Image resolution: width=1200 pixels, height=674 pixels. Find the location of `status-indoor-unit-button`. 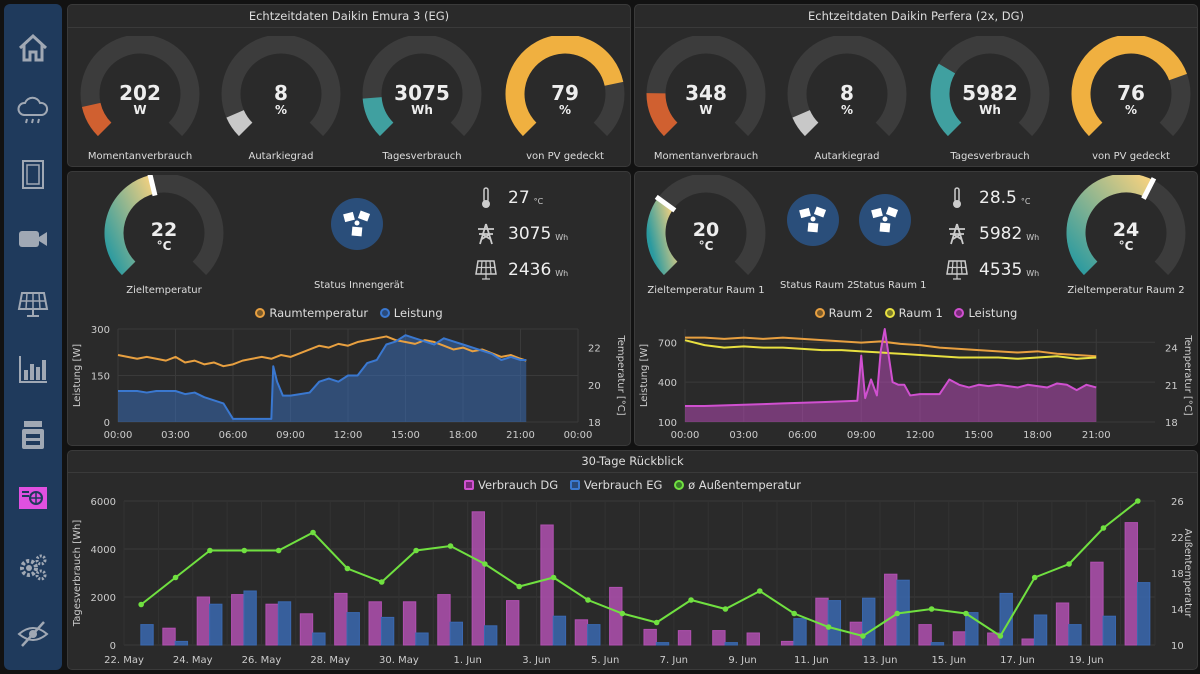

status-indoor-unit-button is located at coordinates (357, 224).